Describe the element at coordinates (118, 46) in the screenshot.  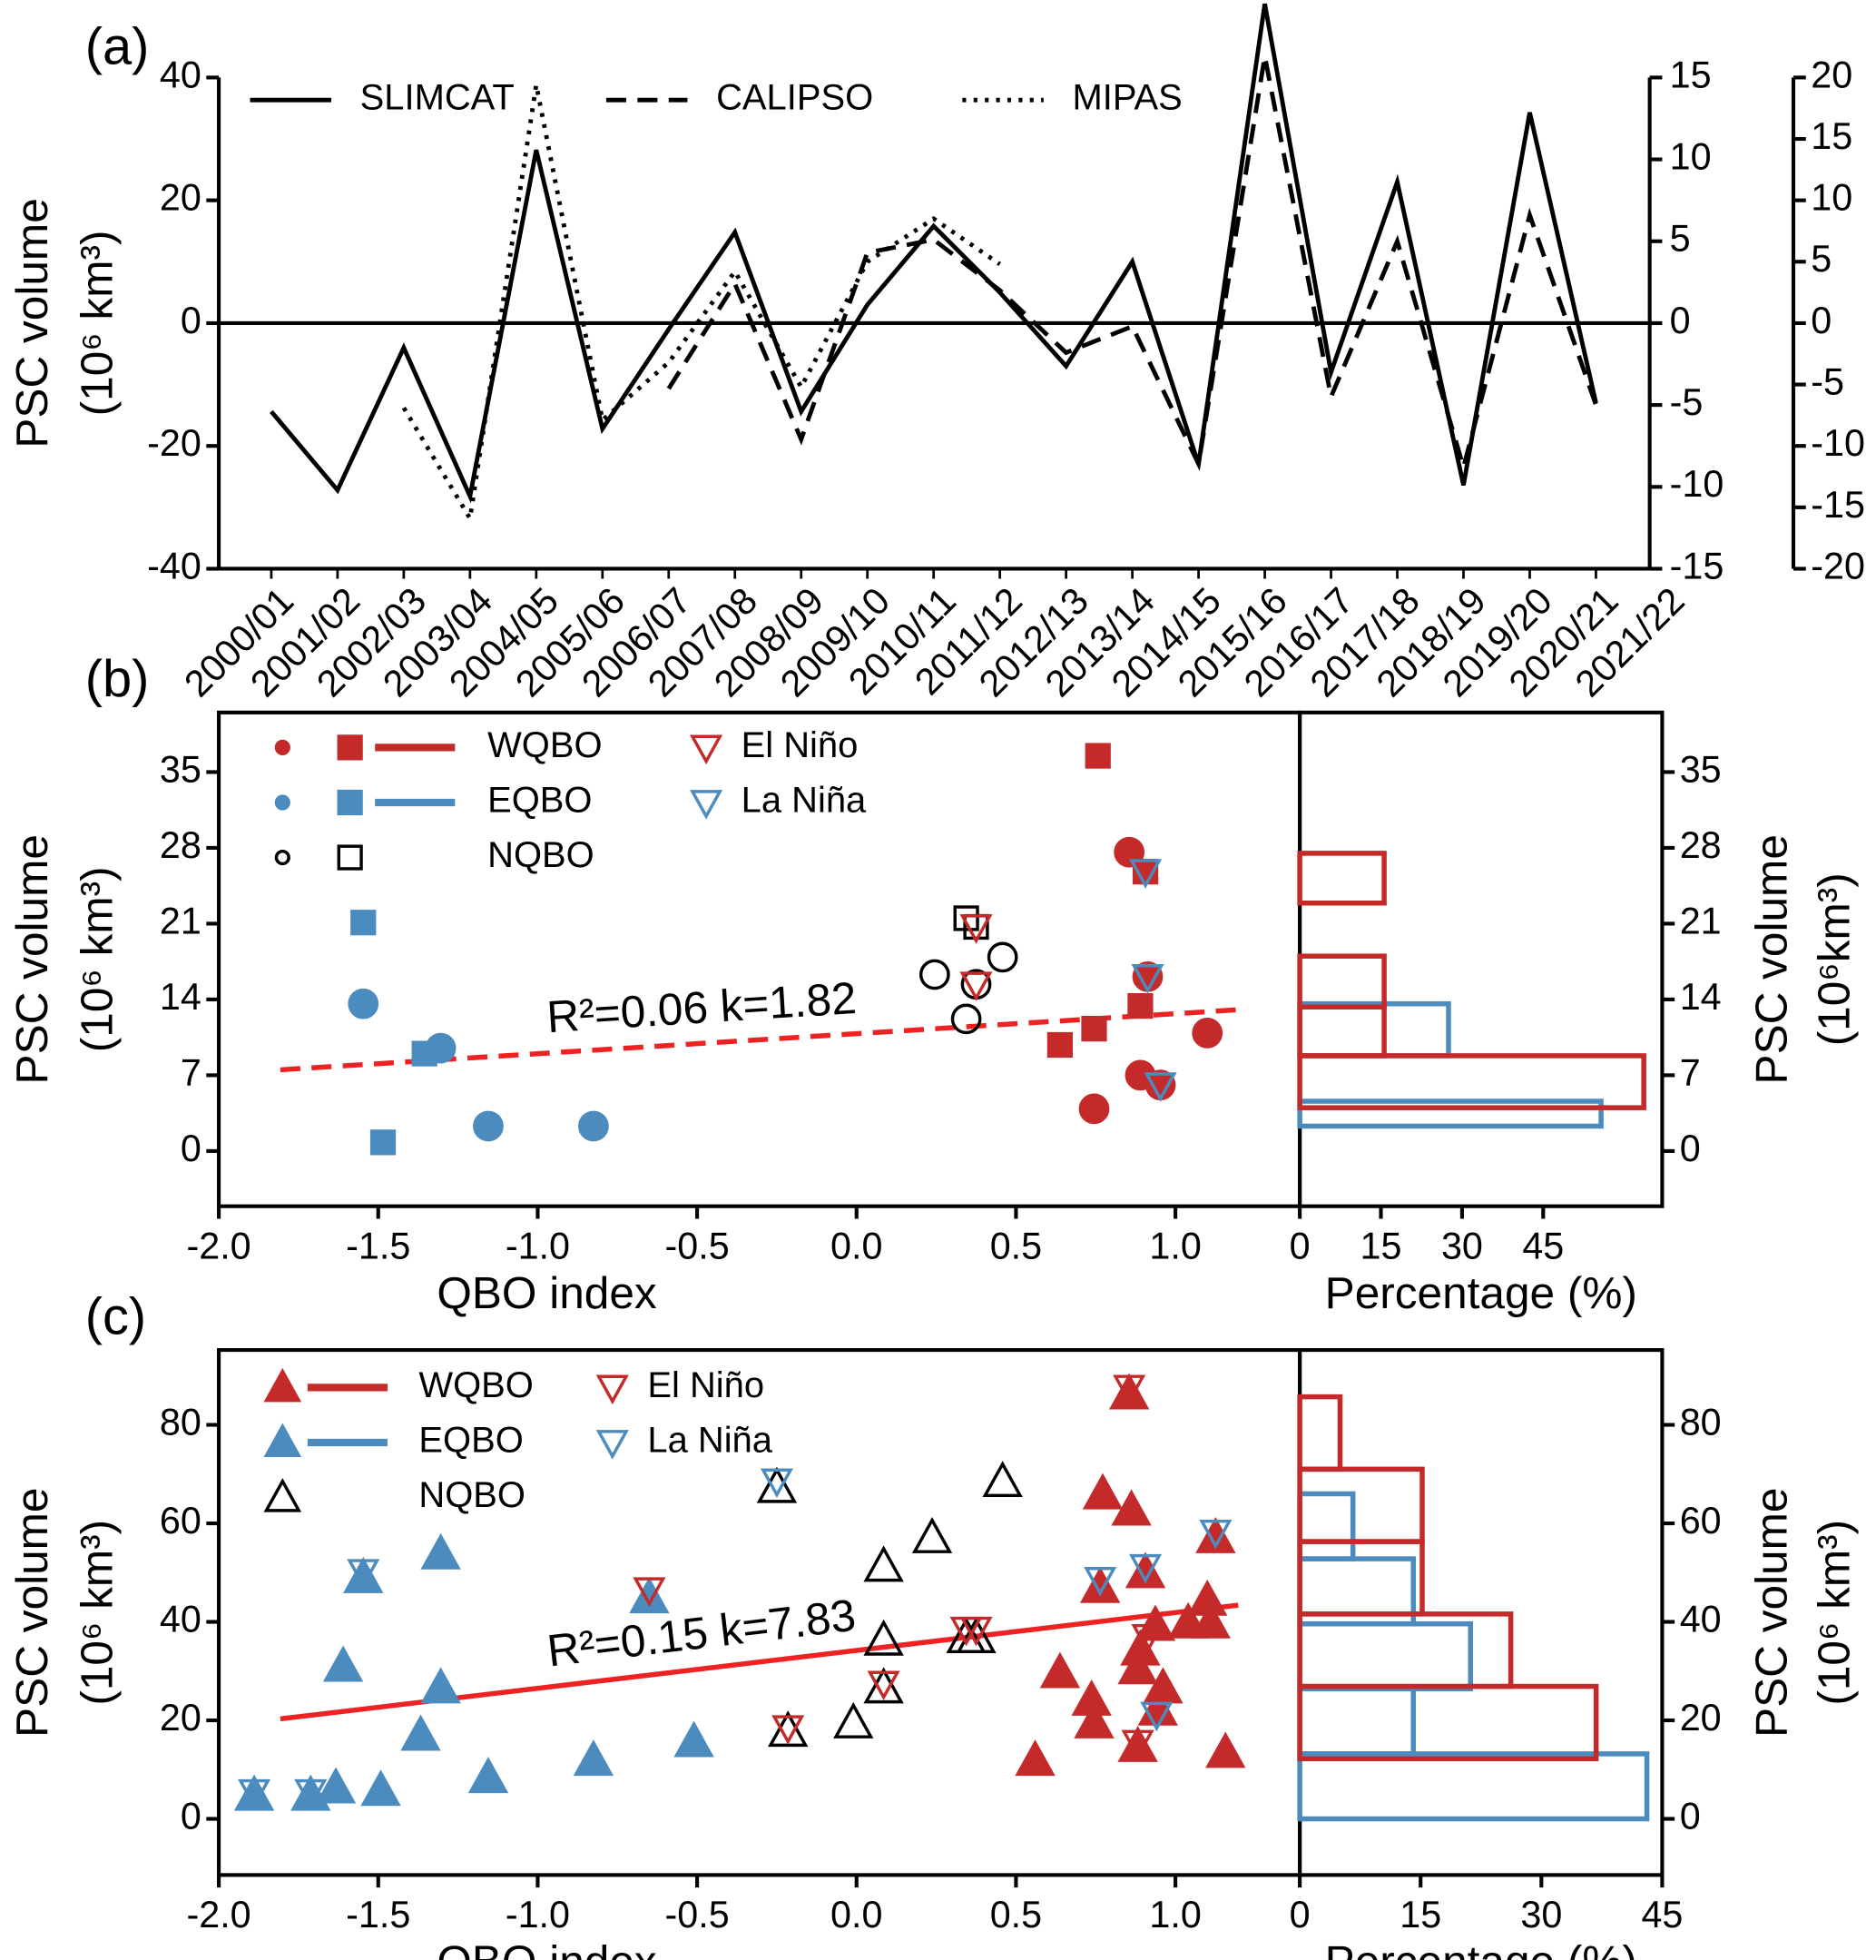
I see `panel-label: (a)` at that location.